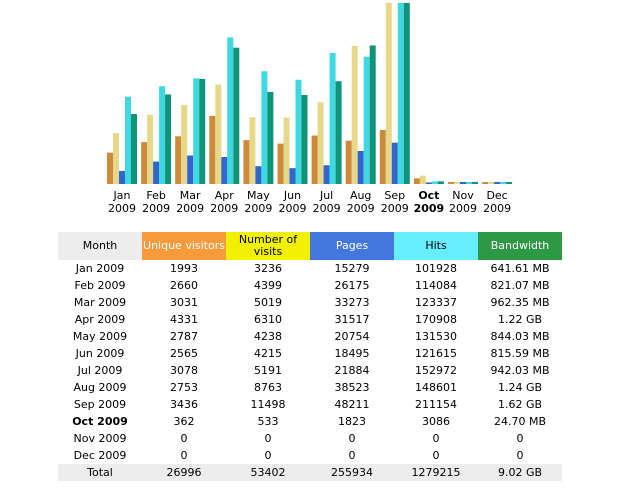  I want to click on x-tick-label: May 2009, so click(258, 202).